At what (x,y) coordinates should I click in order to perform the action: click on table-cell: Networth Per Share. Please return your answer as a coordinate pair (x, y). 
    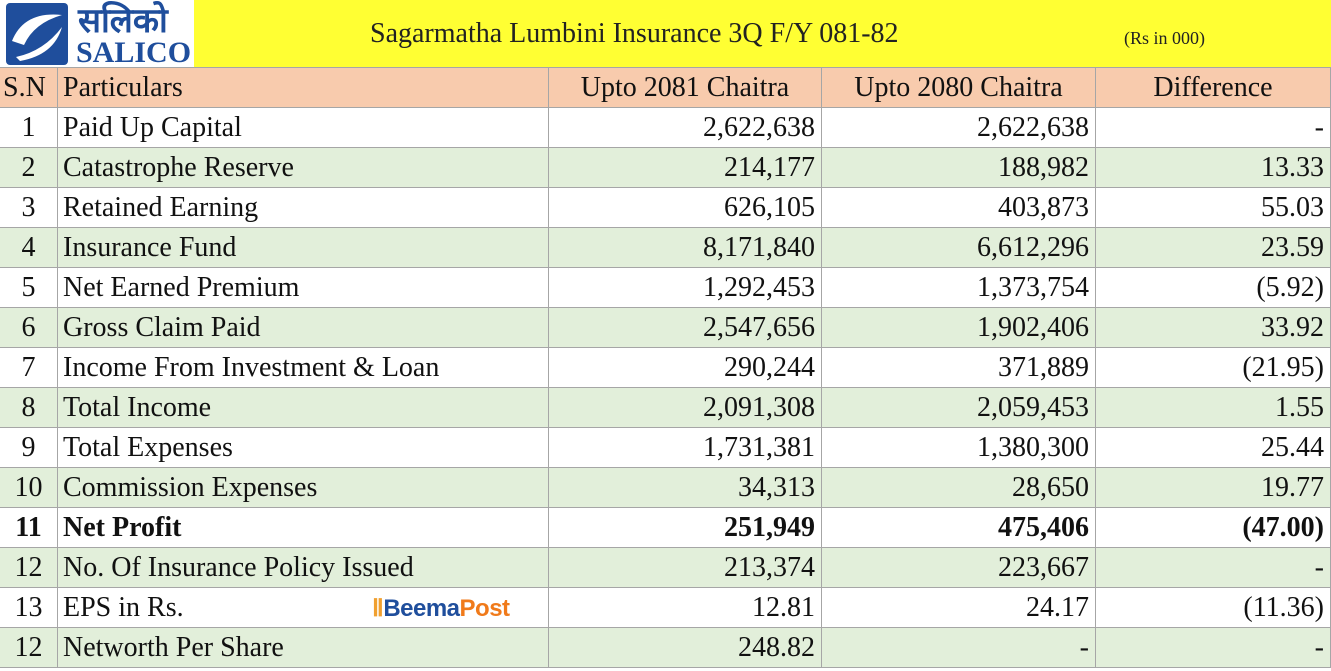
    Looking at the image, I should click on (303, 648).